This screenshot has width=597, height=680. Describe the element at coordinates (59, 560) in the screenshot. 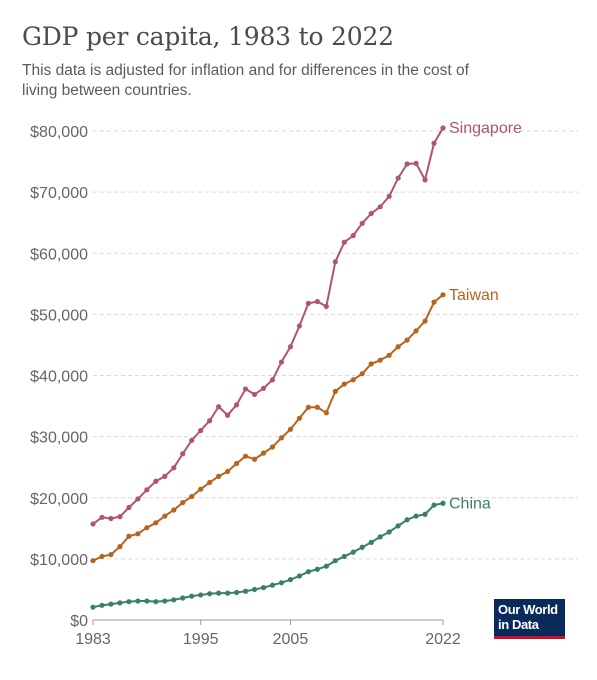

I see `y-tick-label: $10,000` at that location.